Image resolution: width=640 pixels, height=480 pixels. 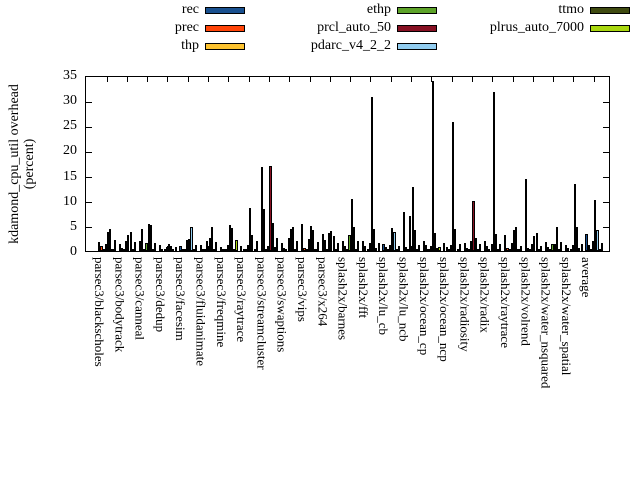 What do you see at coordinates (164, 250) in the screenshot?
I see `bar-thp-parsec3/dedup` at bounding box center [164, 250].